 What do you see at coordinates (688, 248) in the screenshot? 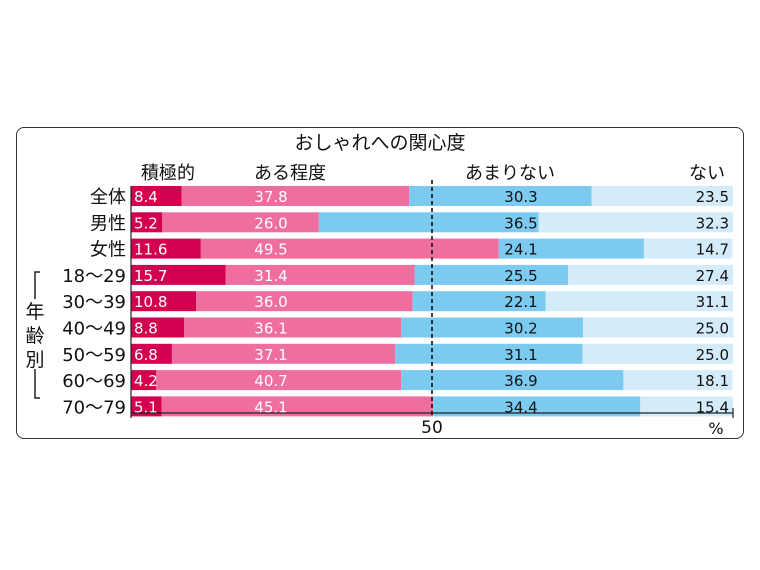
I see `bar-女性-3` at bounding box center [688, 248].